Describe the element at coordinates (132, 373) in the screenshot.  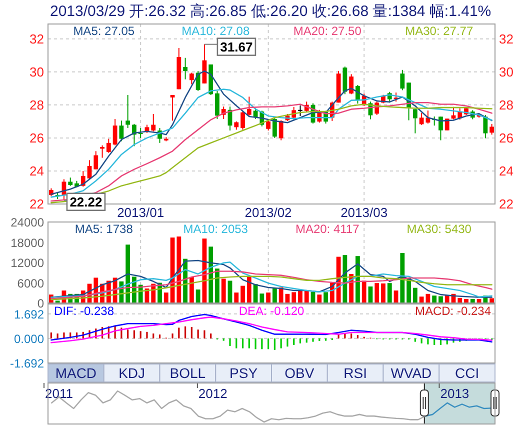
I see `text: KDJ` at that location.